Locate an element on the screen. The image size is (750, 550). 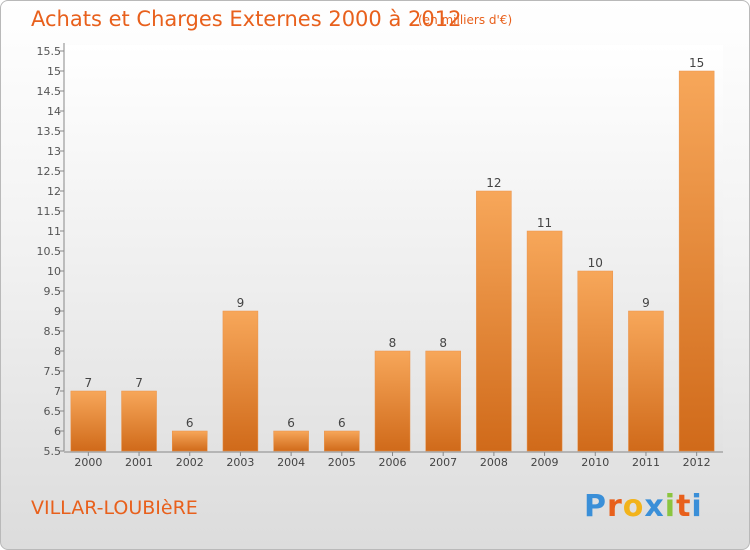
y-tick-label: 5.5 is located at coordinates (53, 451).